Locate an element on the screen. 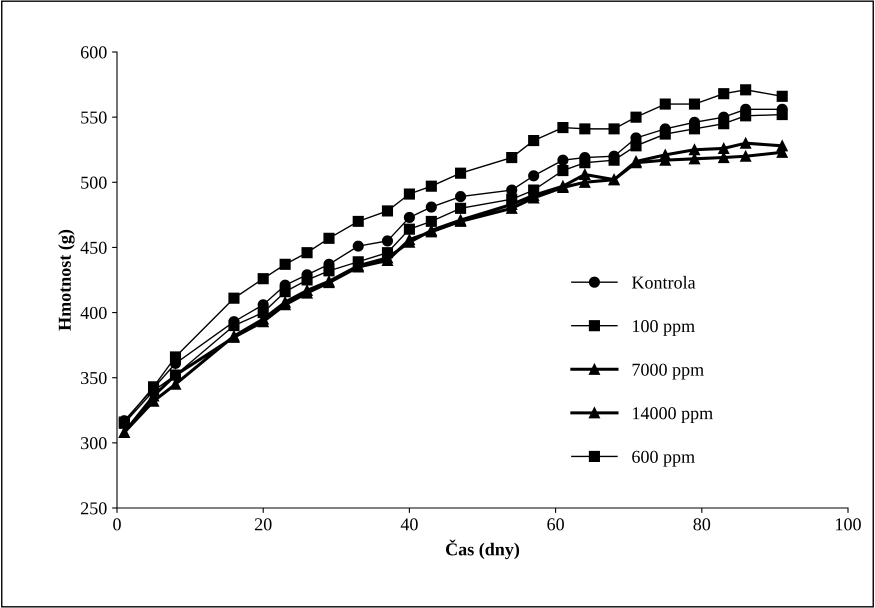 The image size is (875, 608). y-tick-label: 500 is located at coordinates (94, 182).